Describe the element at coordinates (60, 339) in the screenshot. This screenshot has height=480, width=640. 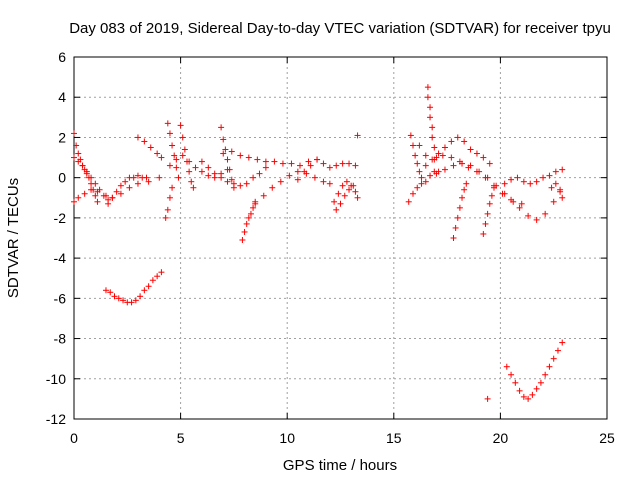
I see `y-tick-label: -8` at that location.